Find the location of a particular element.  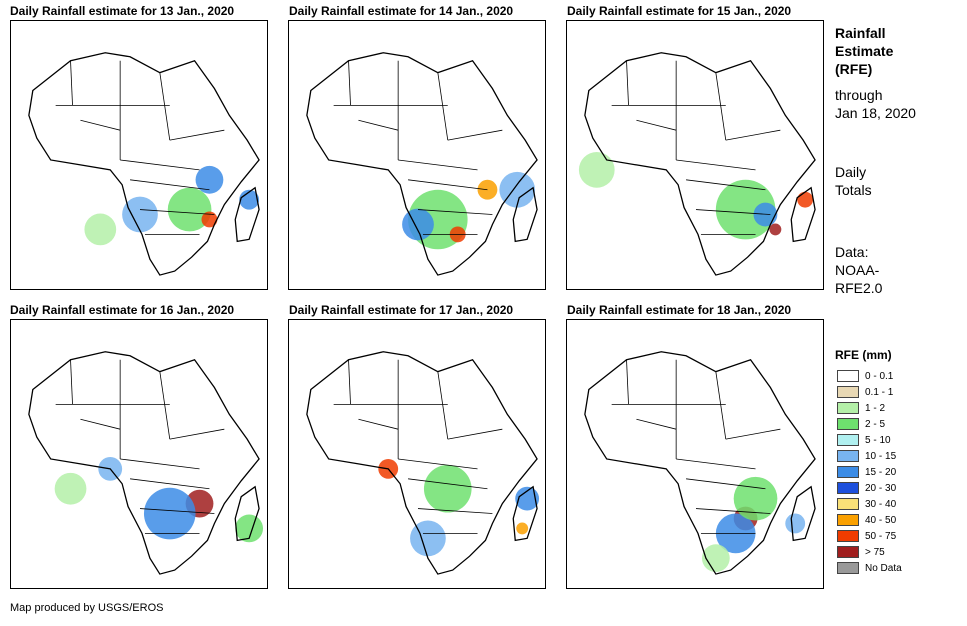

legend-item: 0.1 - 1 is located at coordinates (869, 392).